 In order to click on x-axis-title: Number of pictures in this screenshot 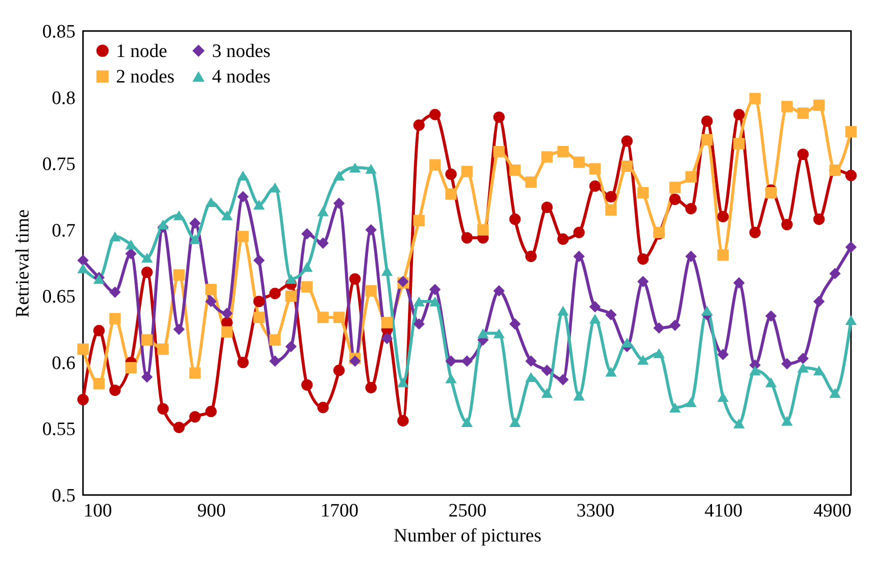, I will do `click(468, 536)`.